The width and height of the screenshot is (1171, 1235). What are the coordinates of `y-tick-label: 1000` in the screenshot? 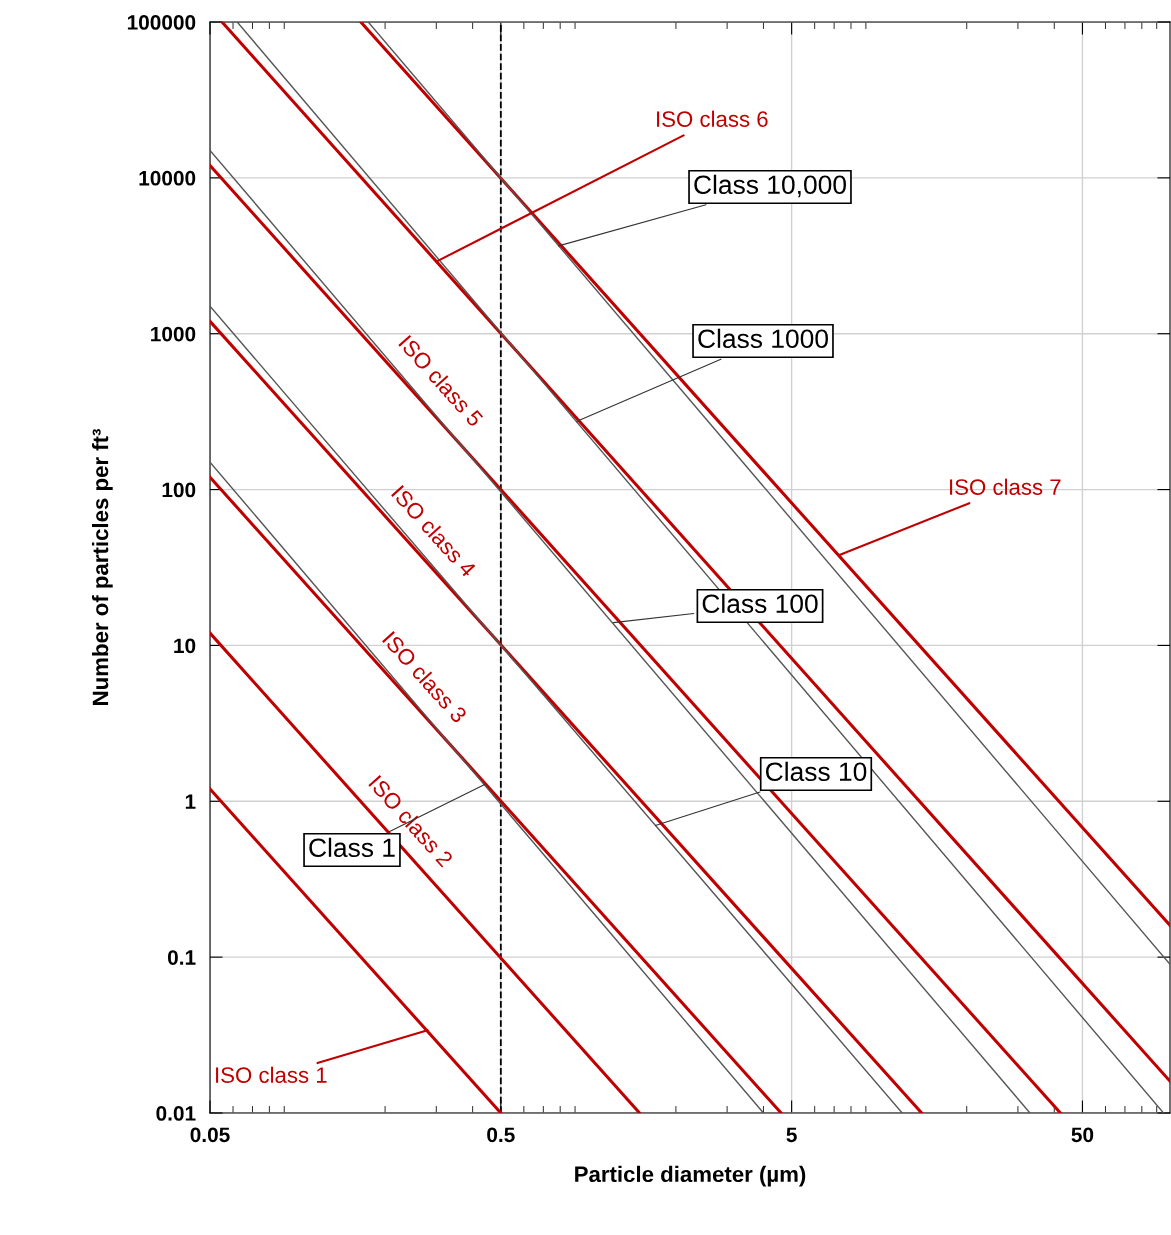 It's located at (173, 334).